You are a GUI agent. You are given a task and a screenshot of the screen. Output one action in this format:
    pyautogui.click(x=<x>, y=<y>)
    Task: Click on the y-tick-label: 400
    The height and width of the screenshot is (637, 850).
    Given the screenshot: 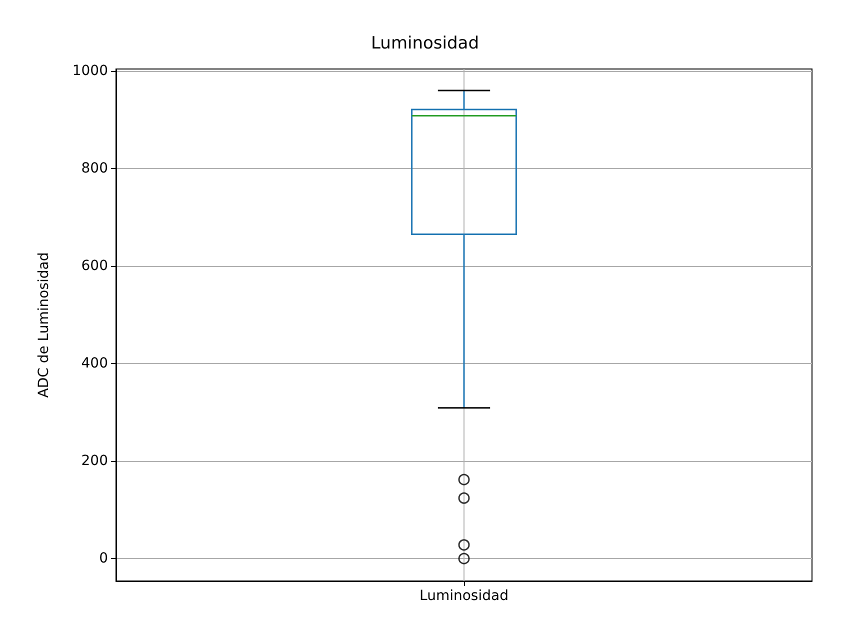 What is the action you would take?
    pyautogui.click(x=94, y=364)
    